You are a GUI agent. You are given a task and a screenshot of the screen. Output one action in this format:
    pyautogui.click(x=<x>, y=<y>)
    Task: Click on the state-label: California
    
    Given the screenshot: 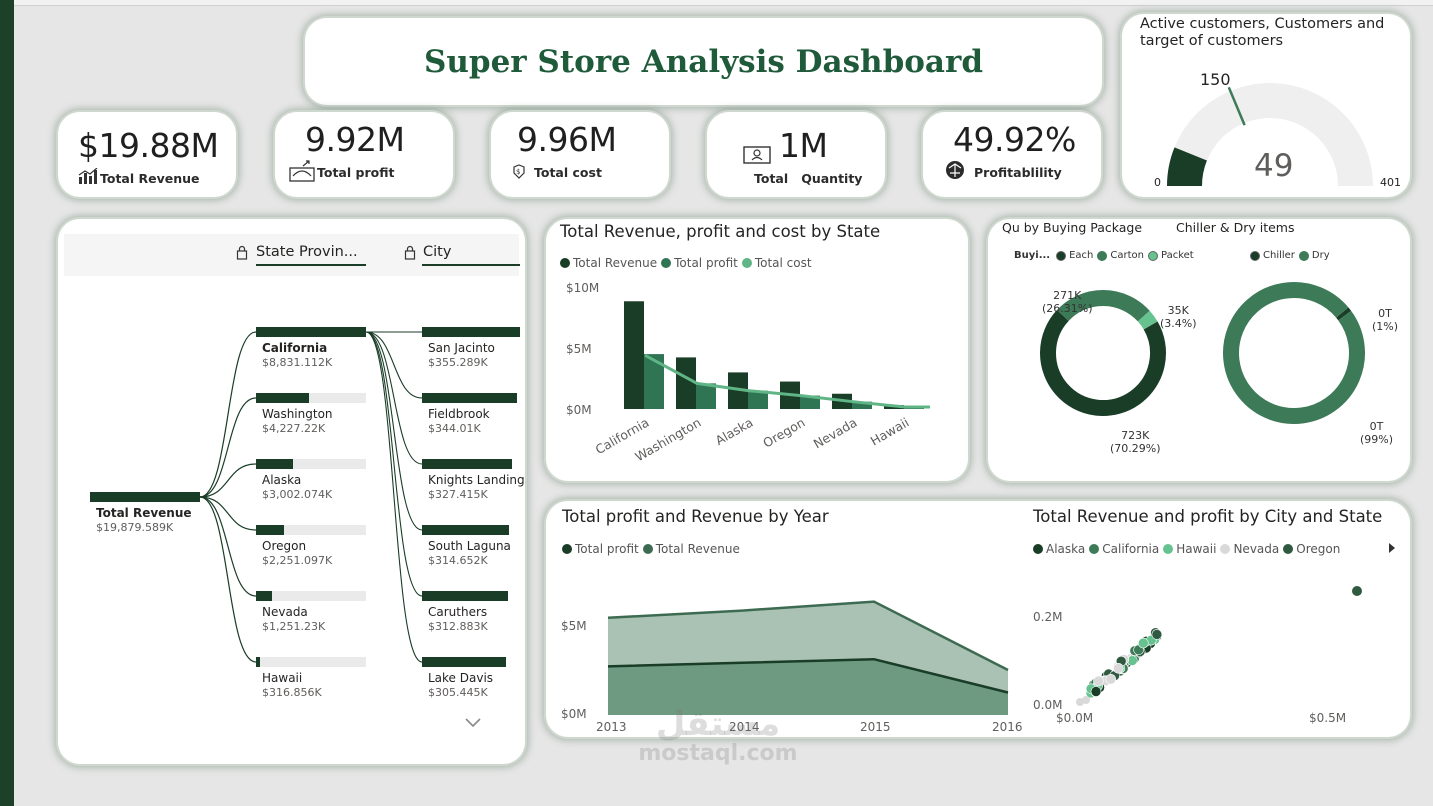 What is the action you would take?
    pyautogui.click(x=295, y=348)
    